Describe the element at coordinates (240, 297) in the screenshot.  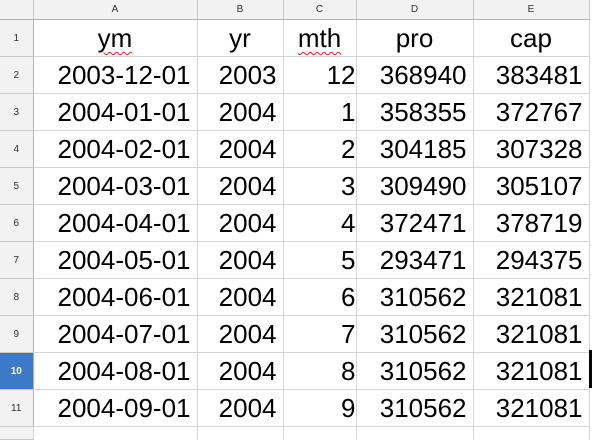
I see `cell-b8: 2004` at that location.